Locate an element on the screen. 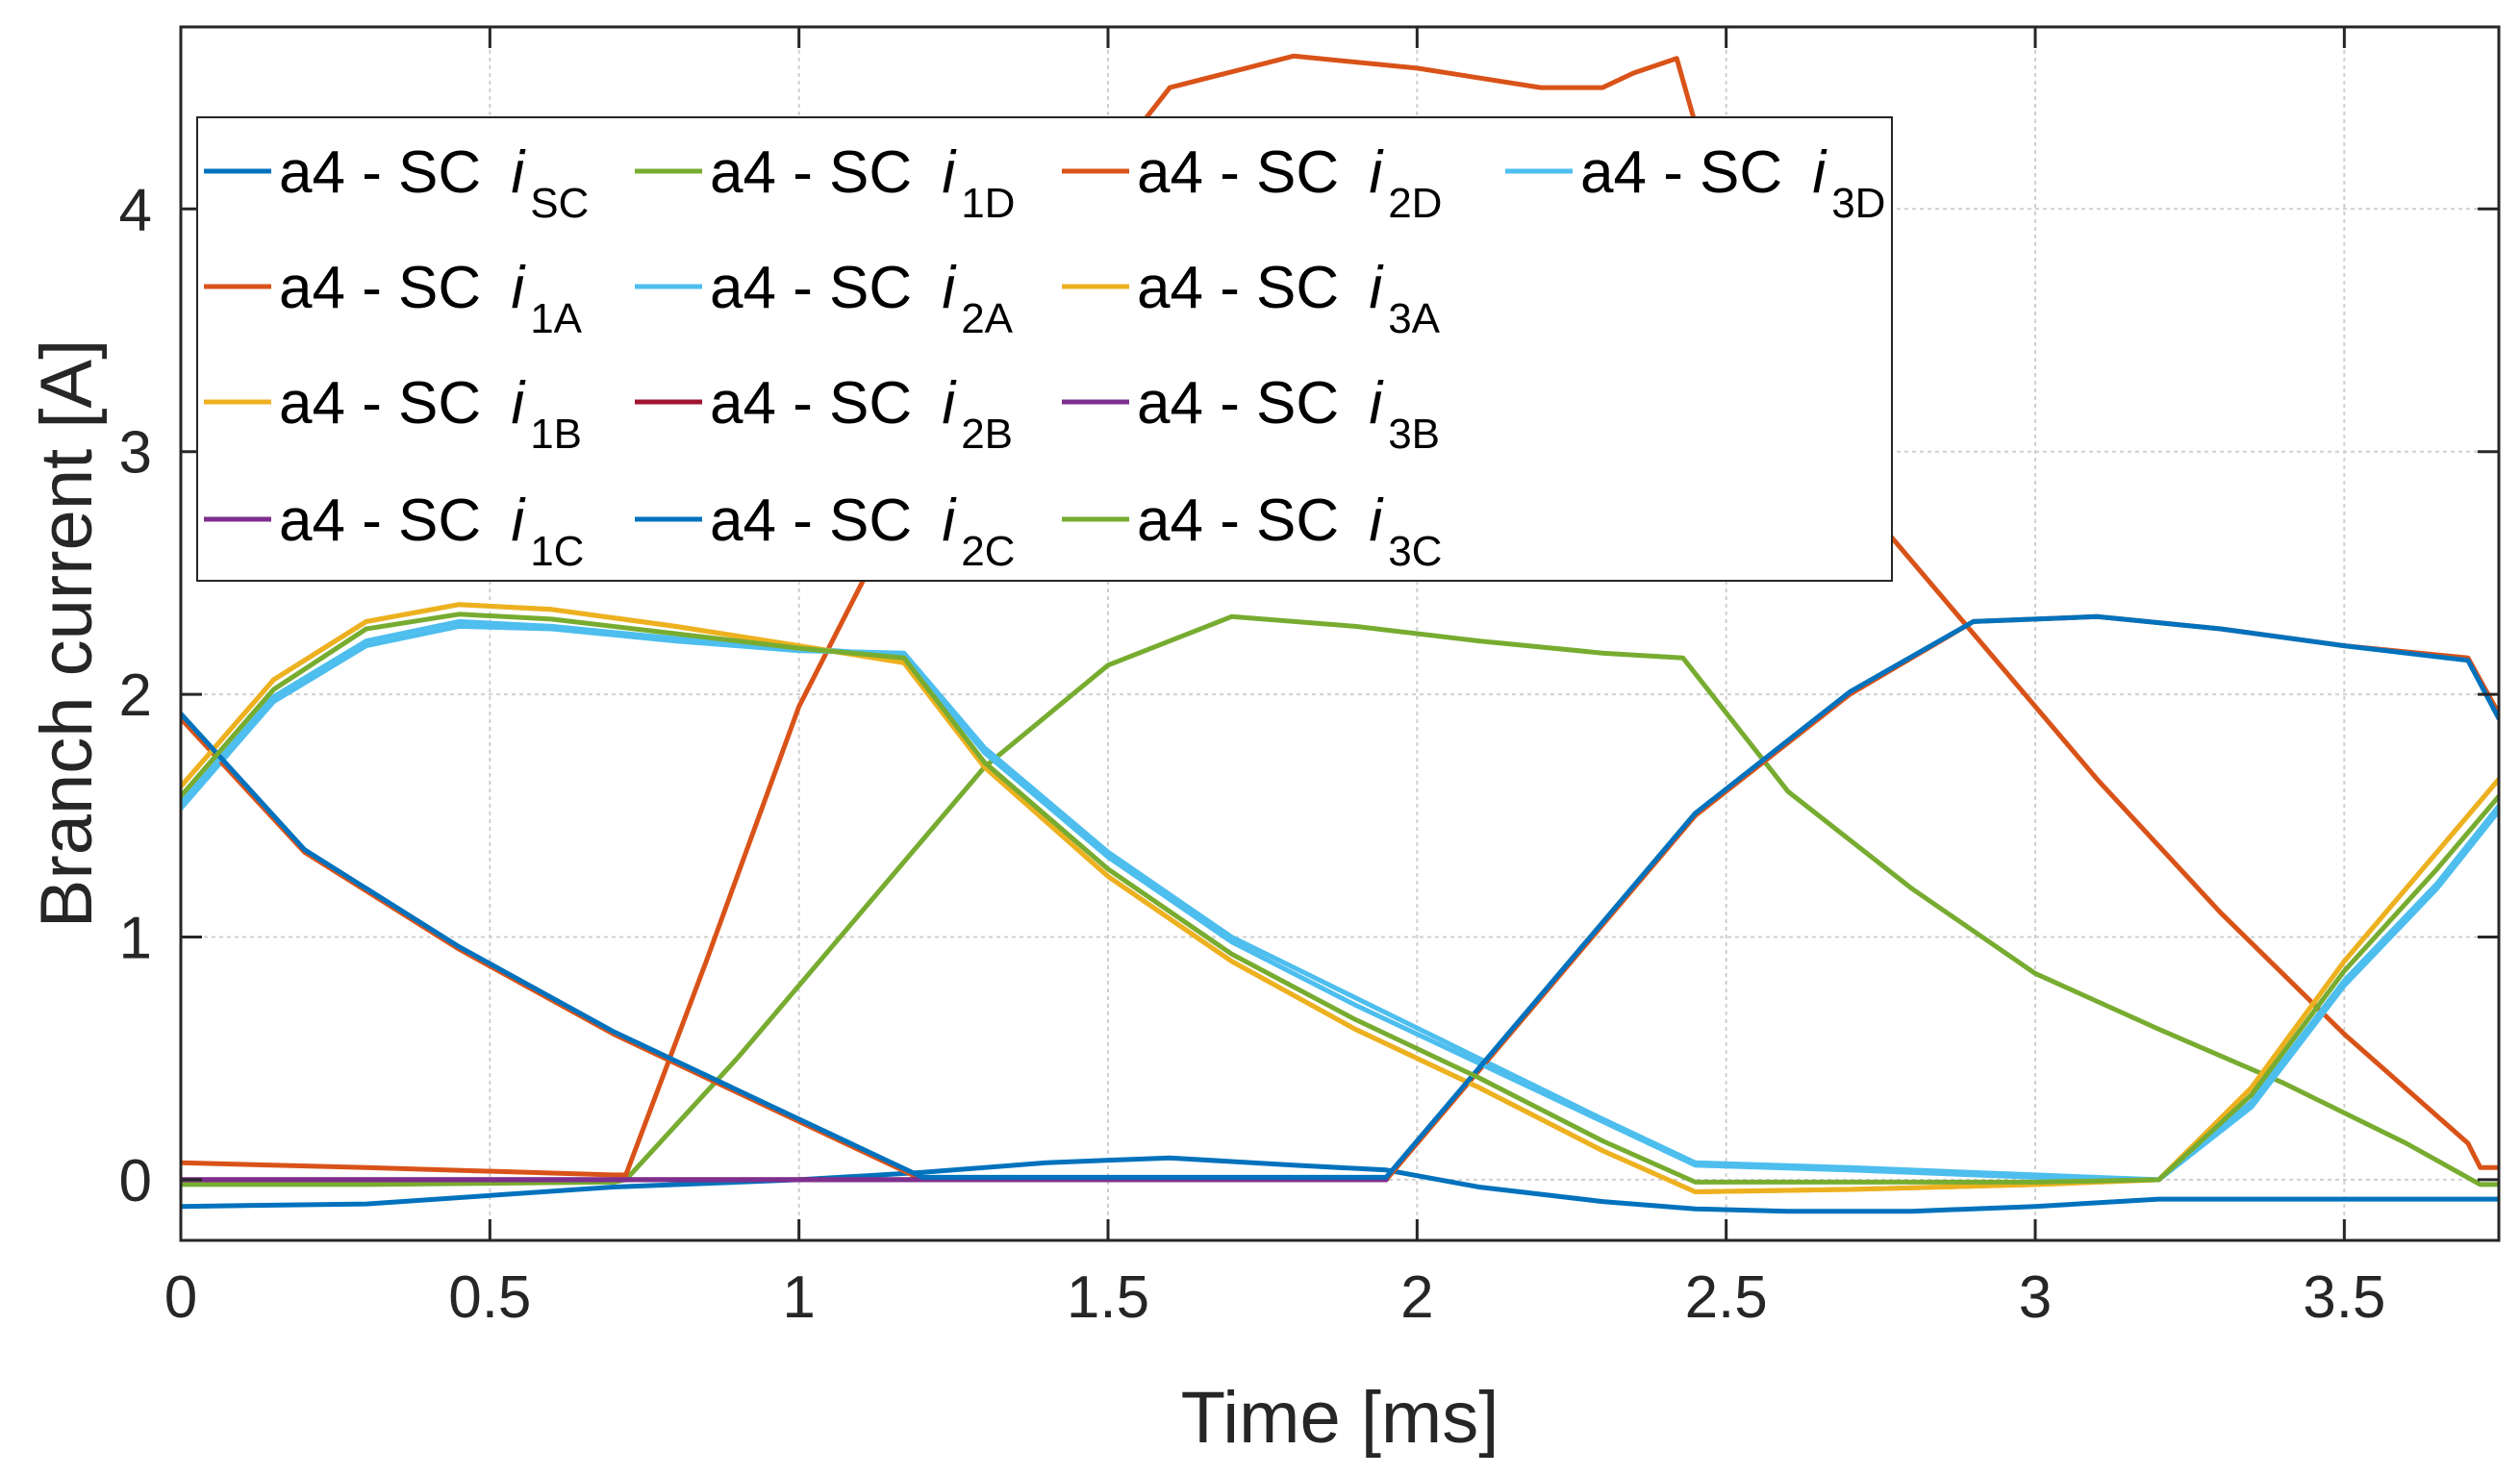 Image resolution: width=2520 pixels, height=1475 pixels. legend-entry-1a: a4 - SC i 1A is located at coordinates (394, 298).